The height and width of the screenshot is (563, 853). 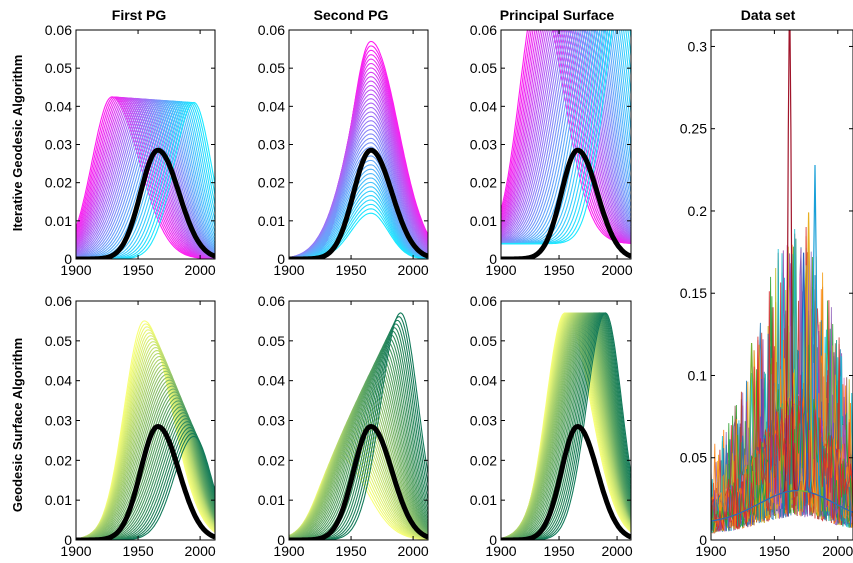 What do you see at coordinates (343, 150) in the screenshot?
I see `chart-second-pg-iterative: 1900 1950 2000 0 0.01 0.02 0.03 0.04 0.05 0.06` at bounding box center [343, 150].